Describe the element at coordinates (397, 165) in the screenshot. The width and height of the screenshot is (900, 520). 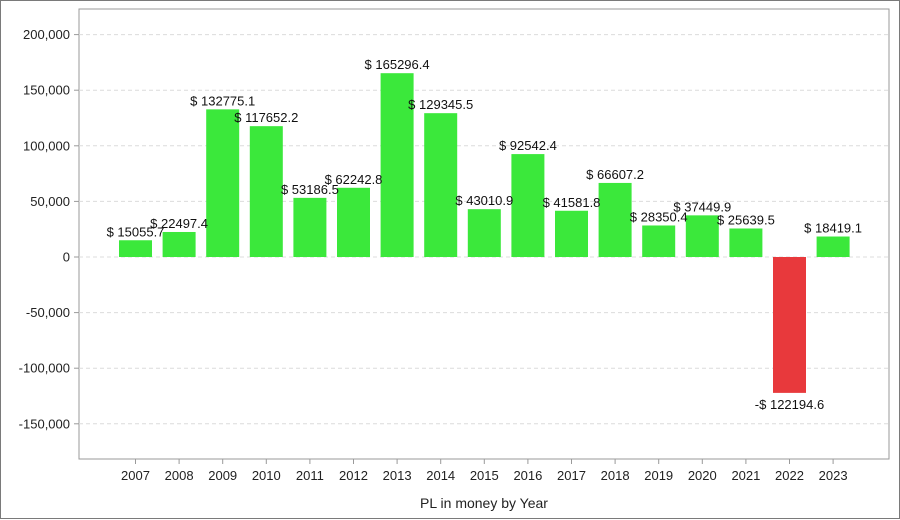
I see `bar-2013` at that location.